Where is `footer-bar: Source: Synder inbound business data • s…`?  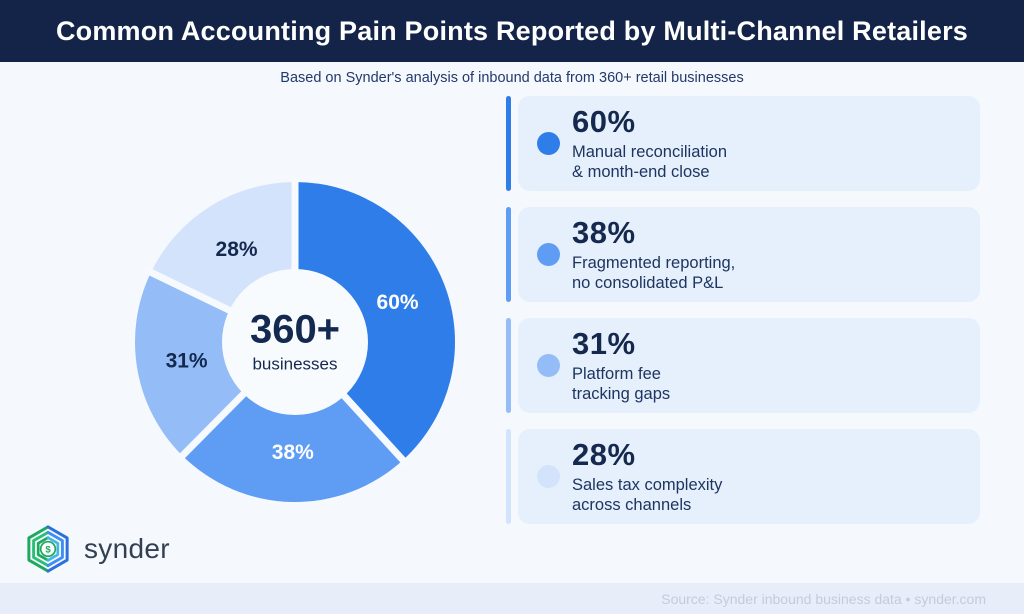 footer-bar: Source: Synder inbound business data • s… is located at coordinates (512, 598).